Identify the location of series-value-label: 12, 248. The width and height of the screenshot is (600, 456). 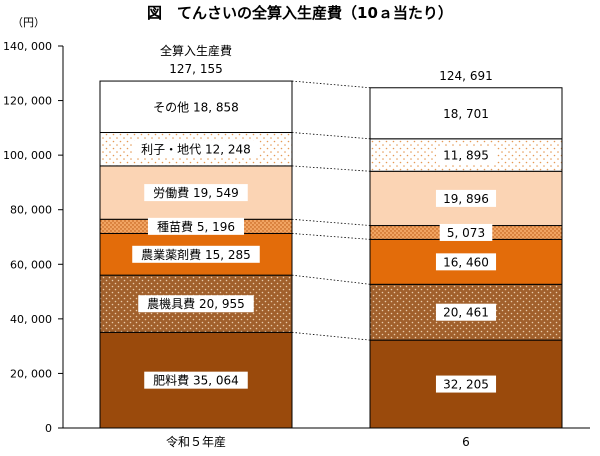
(226, 150).